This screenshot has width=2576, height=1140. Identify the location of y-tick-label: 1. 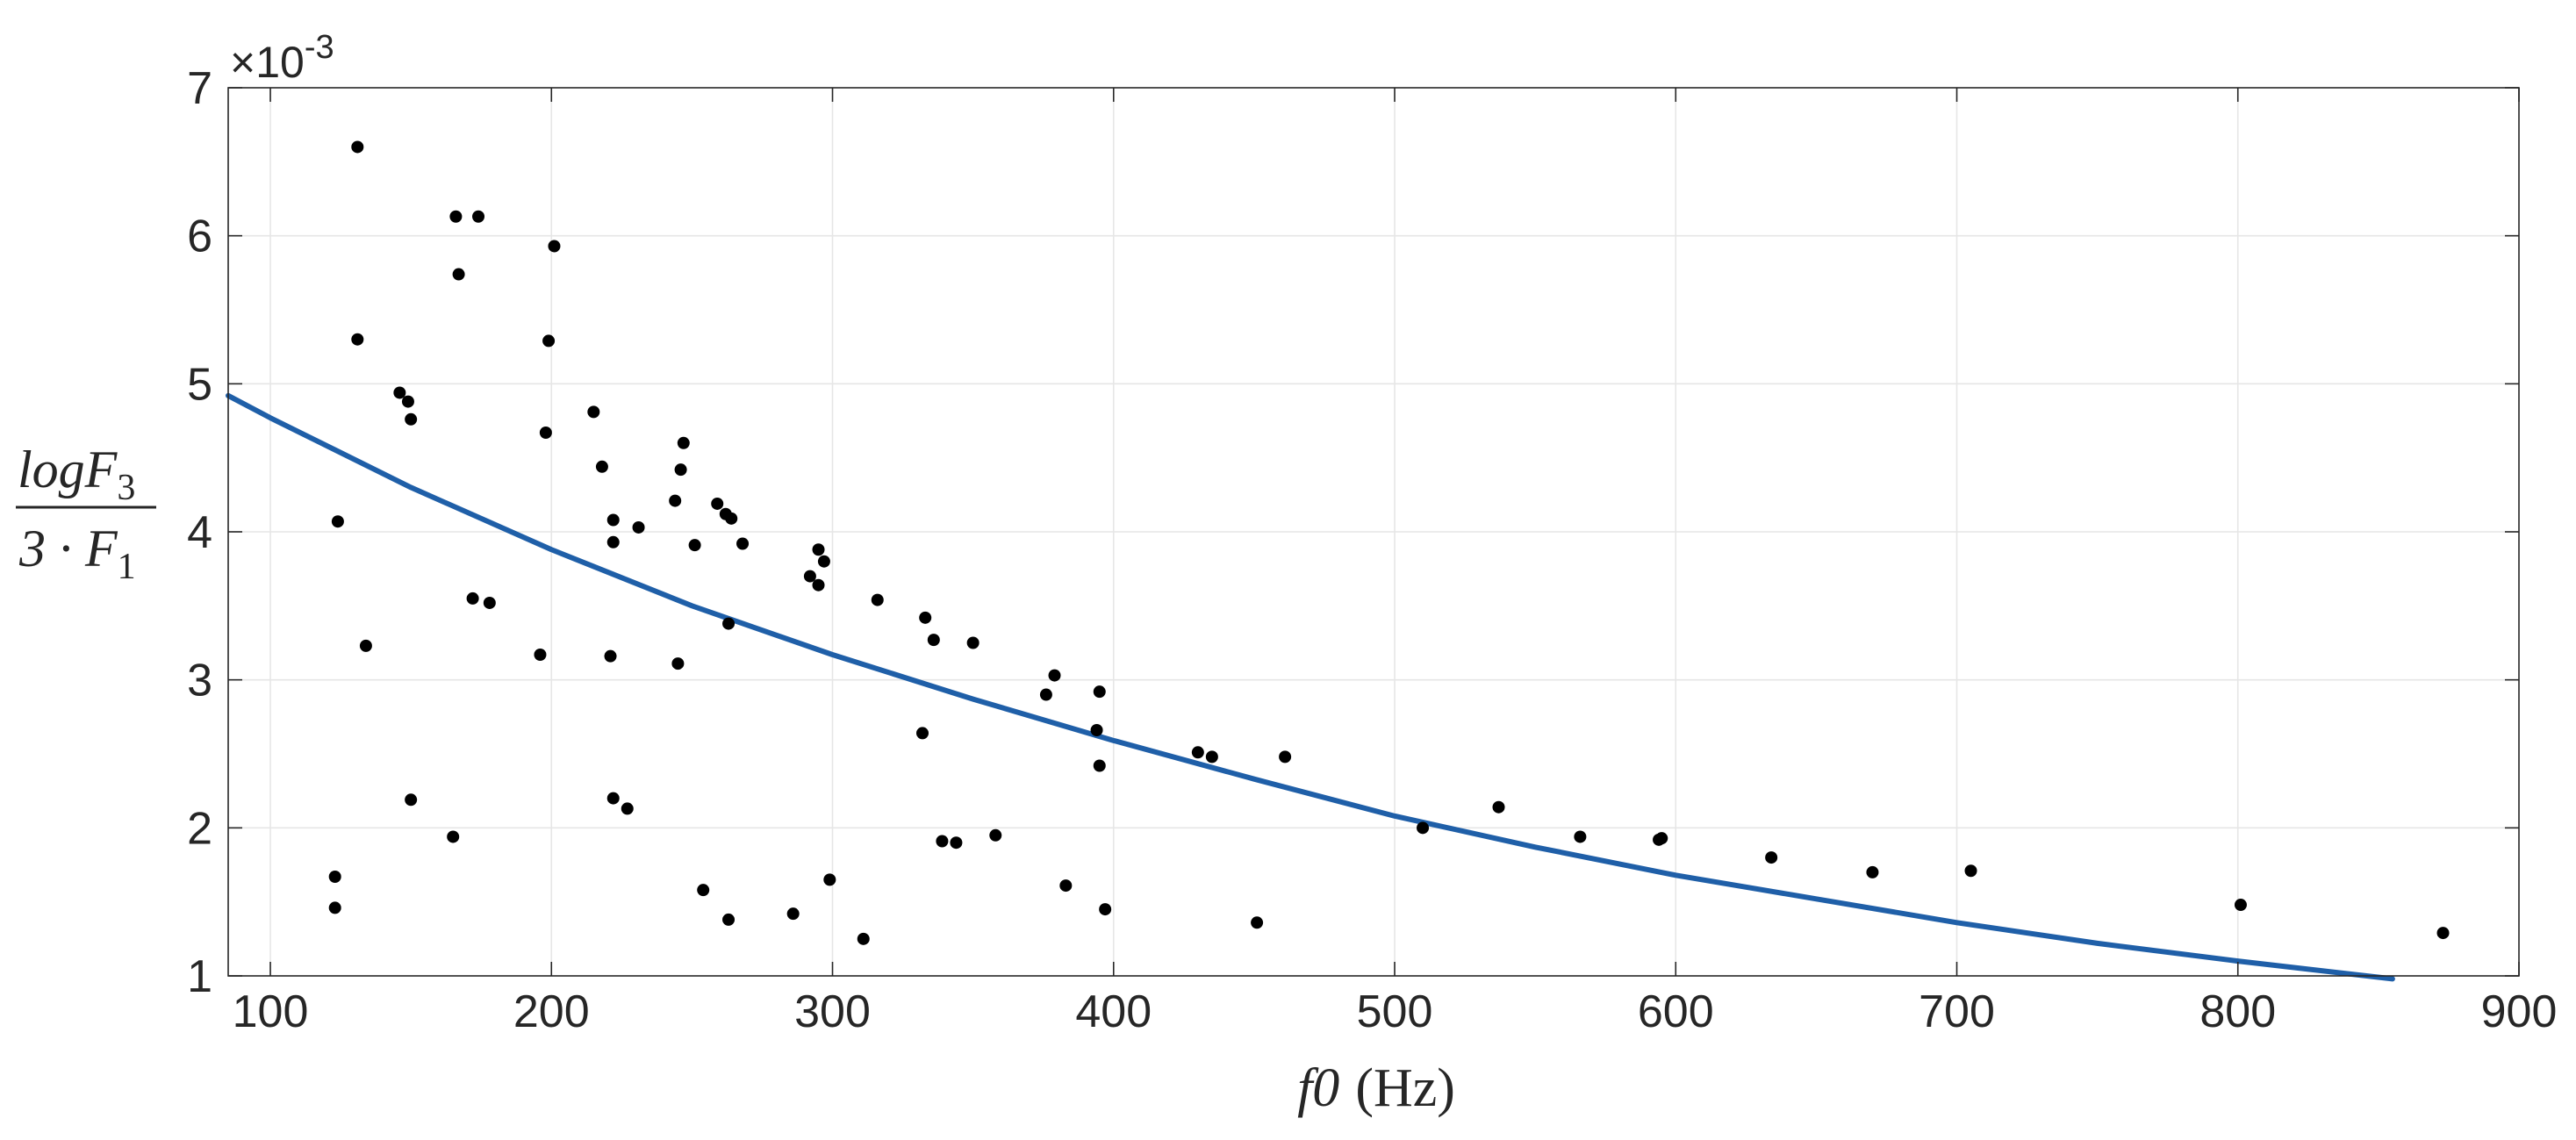
(200, 976).